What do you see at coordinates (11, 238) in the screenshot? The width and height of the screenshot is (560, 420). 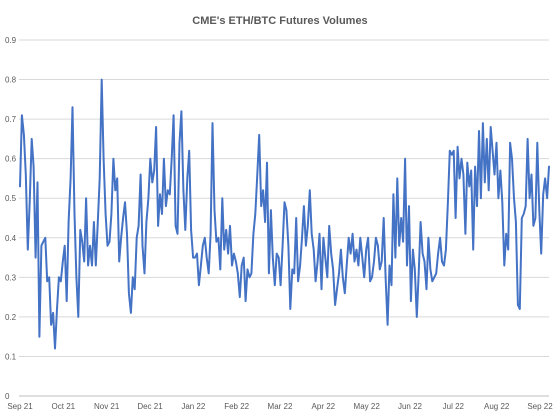 I see `y-tick-label: 0.4` at bounding box center [11, 238].